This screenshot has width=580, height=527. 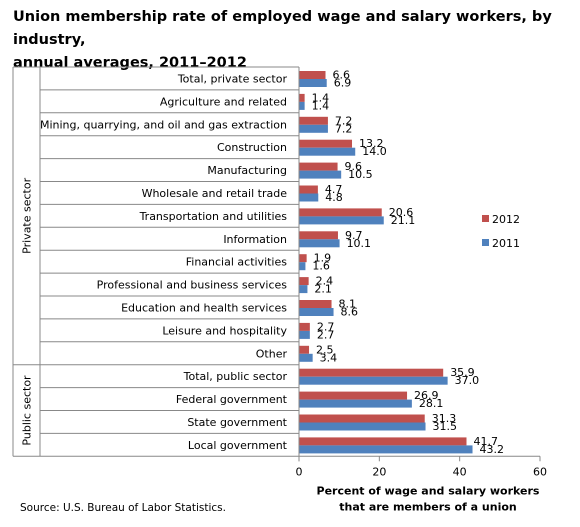 I want to click on source-note: Source: U.S. Bureau of Labor Statistics., so click(x=123, y=508).